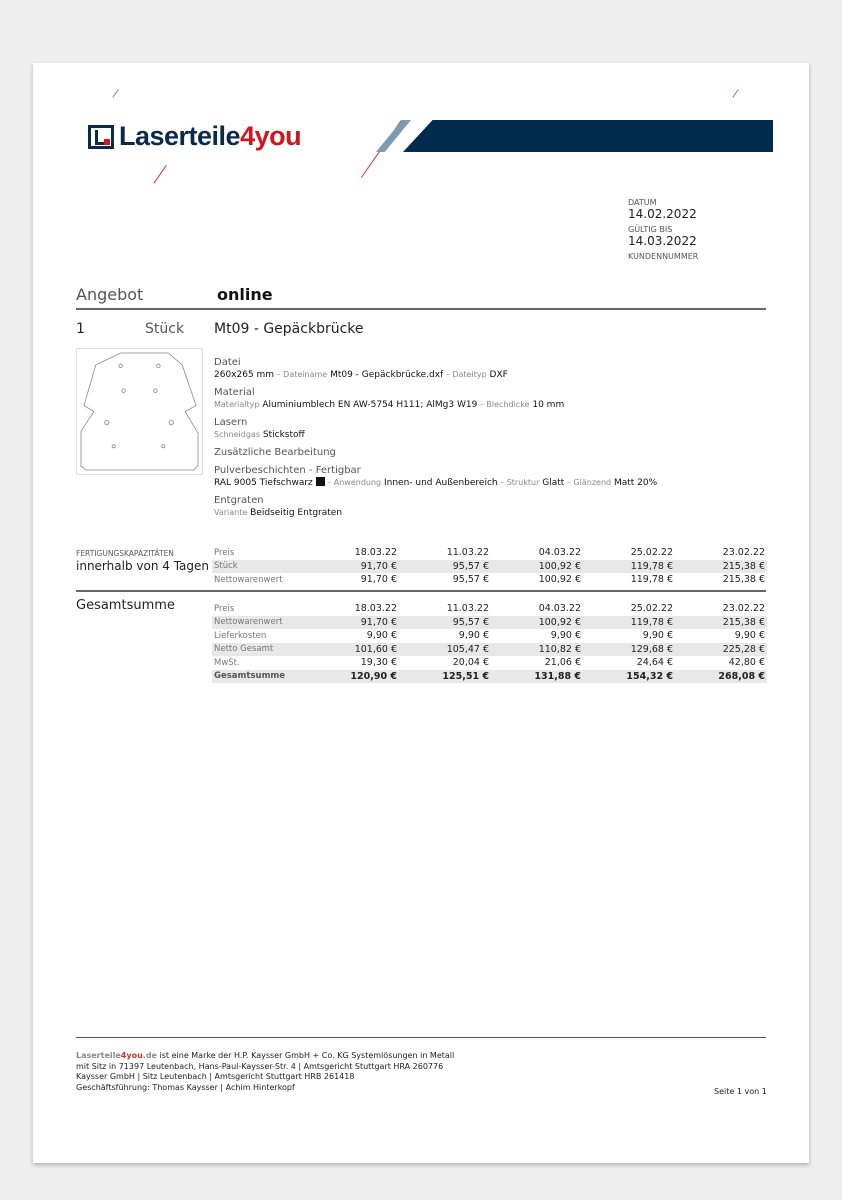 The width and height of the screenshot is (842, 1200). Describe the element at coordinates (588, 136) in the screenshot. I see `header-bar` at that location.